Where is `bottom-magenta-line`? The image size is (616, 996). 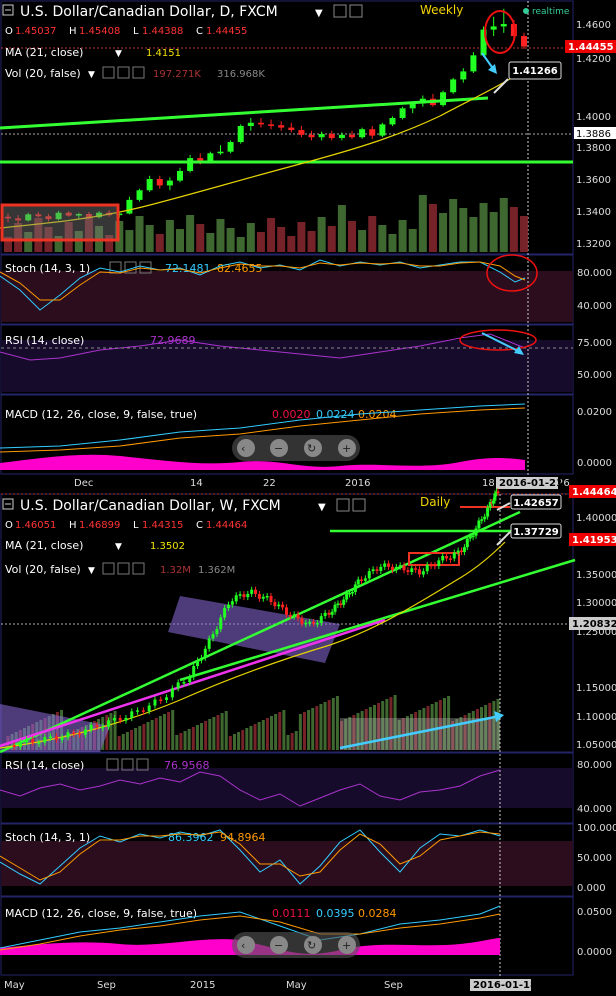 bottom-magenta-line is located at coordinates (193, 683).